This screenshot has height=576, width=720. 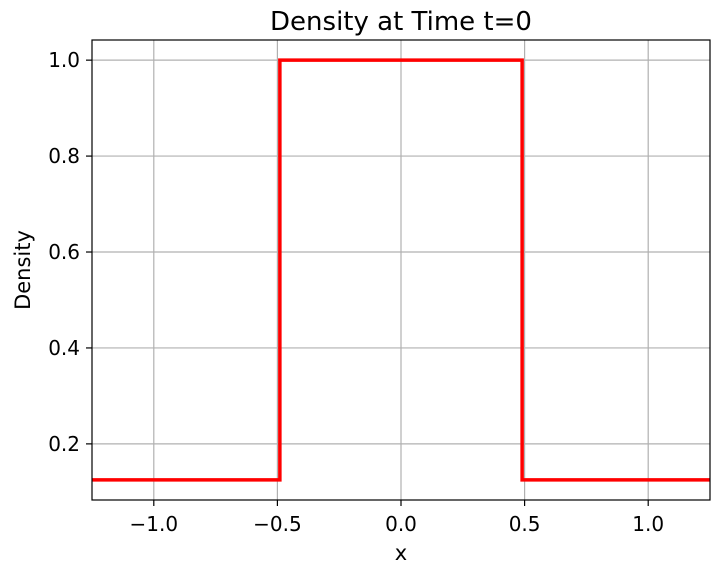 What do you see at coordinates (23, 270) in the screenshot?
I see `y-axis-label: Density` at bounding box center [23, 270].